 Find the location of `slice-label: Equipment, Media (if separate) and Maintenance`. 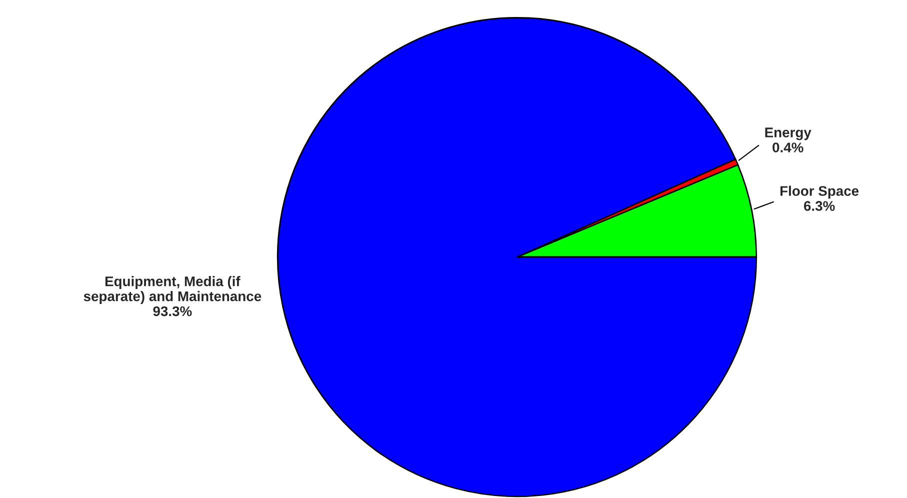

slice-label: Equipment, Media (if separate) and Maintenance is located at coordinates (173, 290).